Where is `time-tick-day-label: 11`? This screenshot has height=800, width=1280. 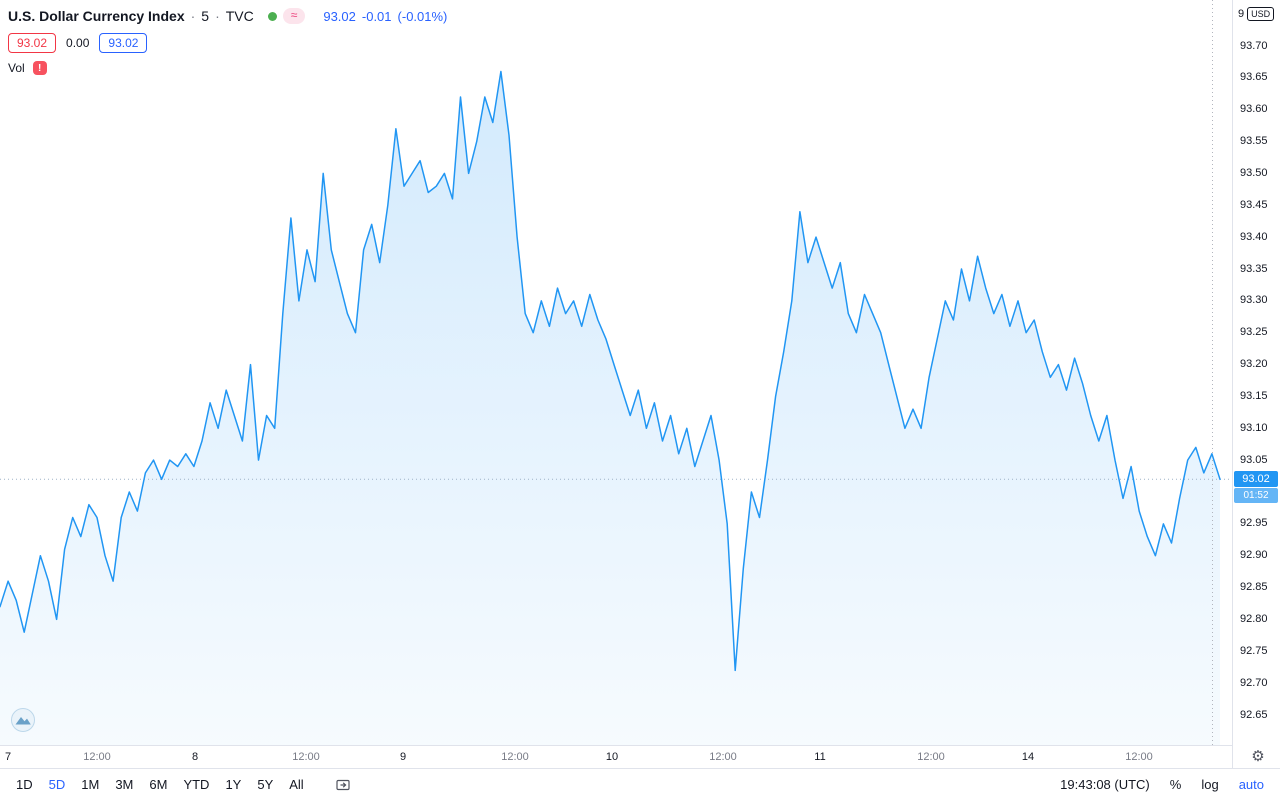
time-tick-day-label: 11 is located at coordinates (820, 757).